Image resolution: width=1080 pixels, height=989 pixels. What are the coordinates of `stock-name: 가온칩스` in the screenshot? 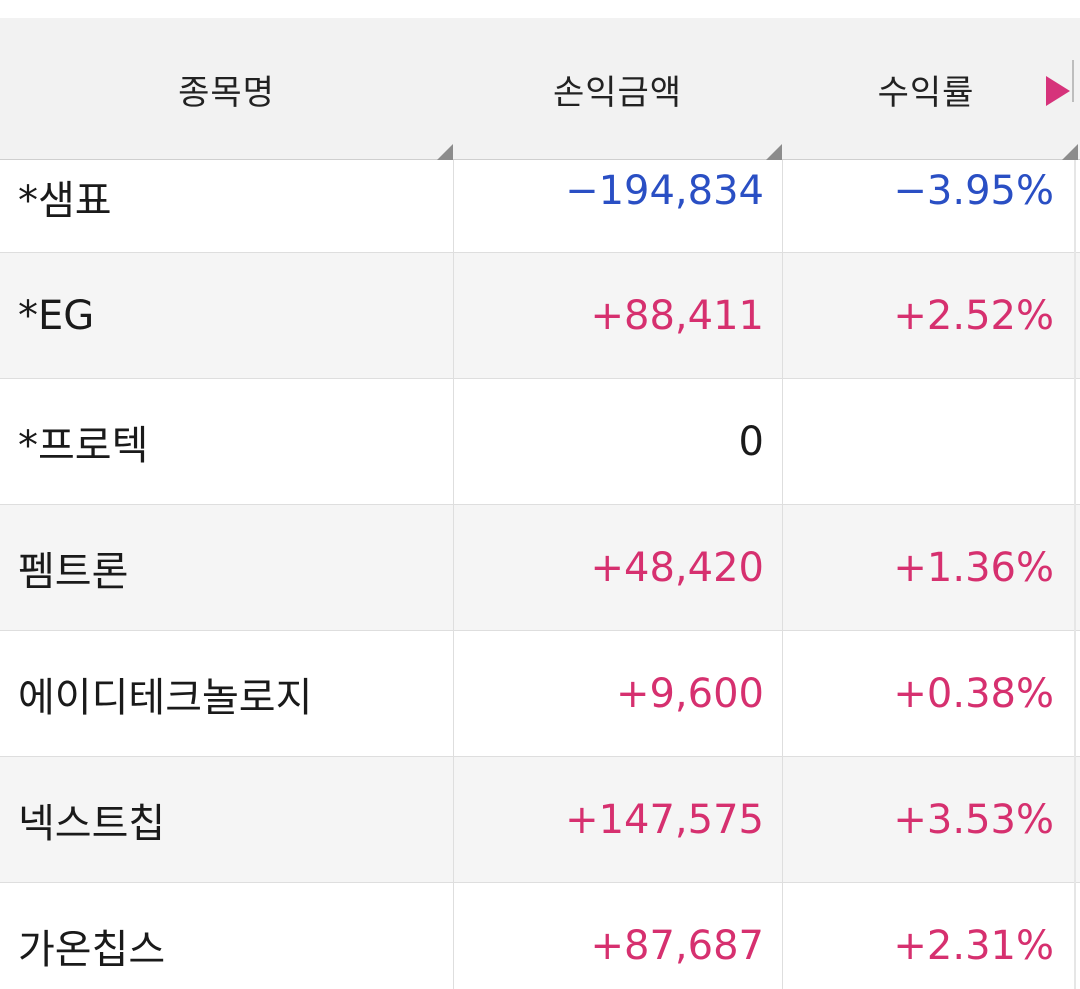 It's located at (92, 950).